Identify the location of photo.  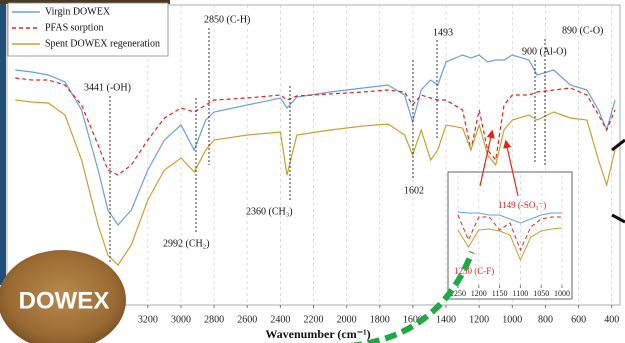
(63, 296).